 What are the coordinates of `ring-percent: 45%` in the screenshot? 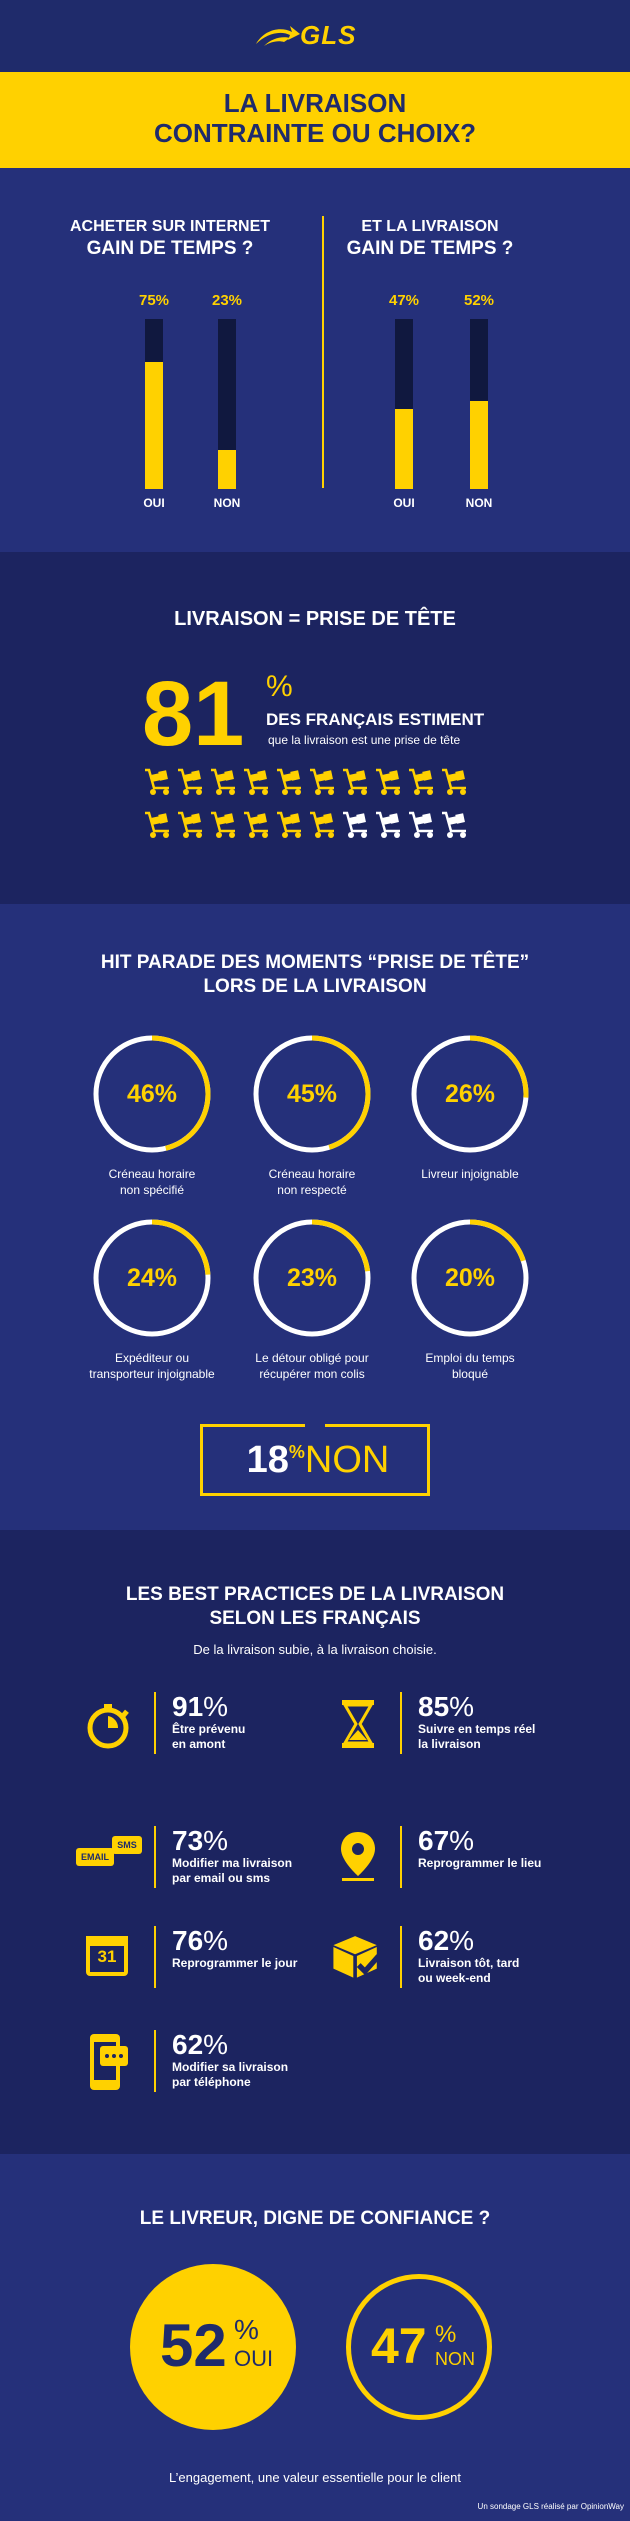 It's located at (312, 1094).